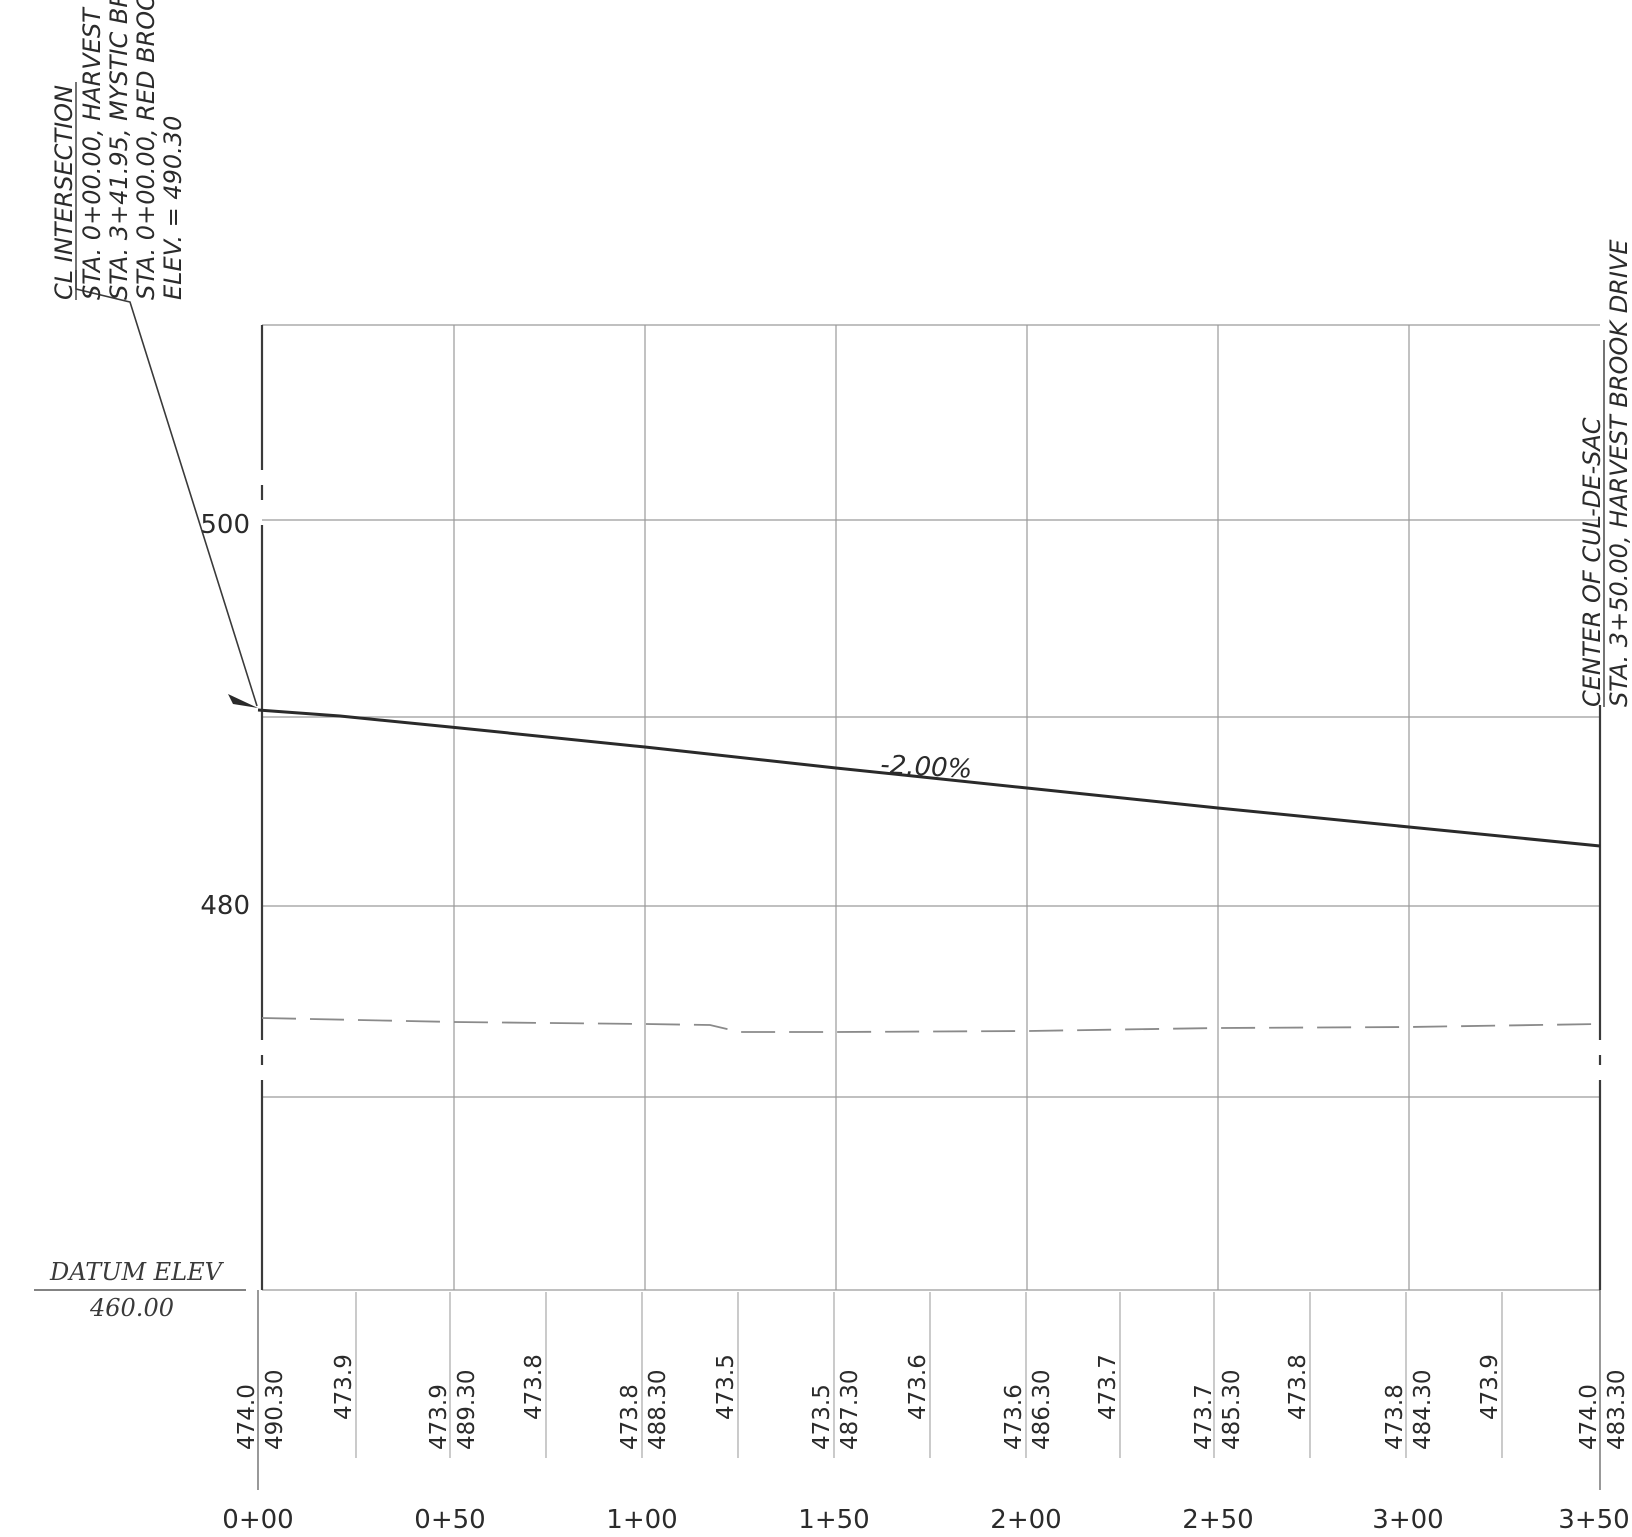  I want to click on callout-line-1: CL INTERSECTION, so click(64, 192).